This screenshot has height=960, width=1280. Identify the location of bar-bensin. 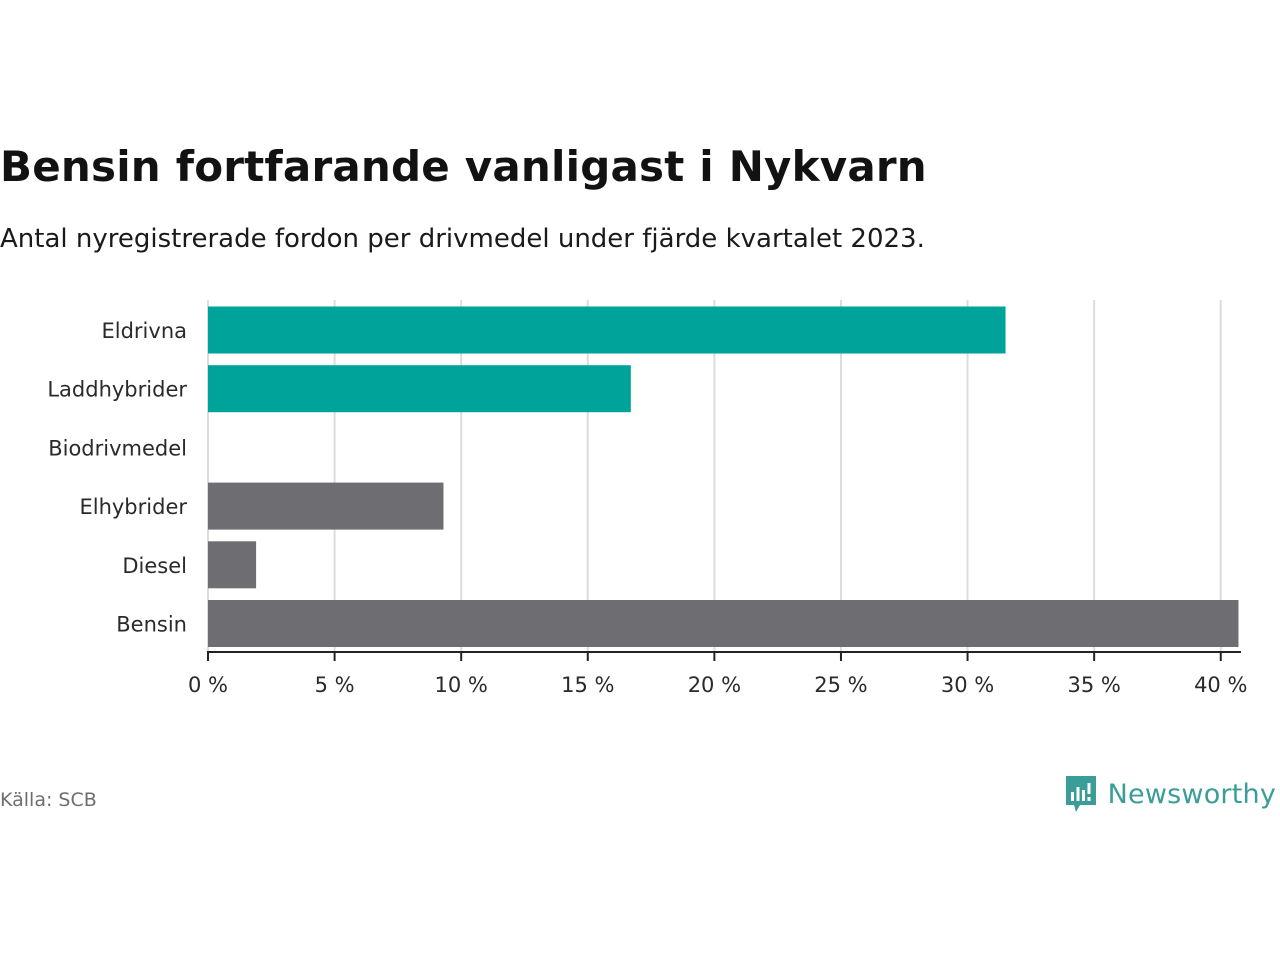
(723, 623).